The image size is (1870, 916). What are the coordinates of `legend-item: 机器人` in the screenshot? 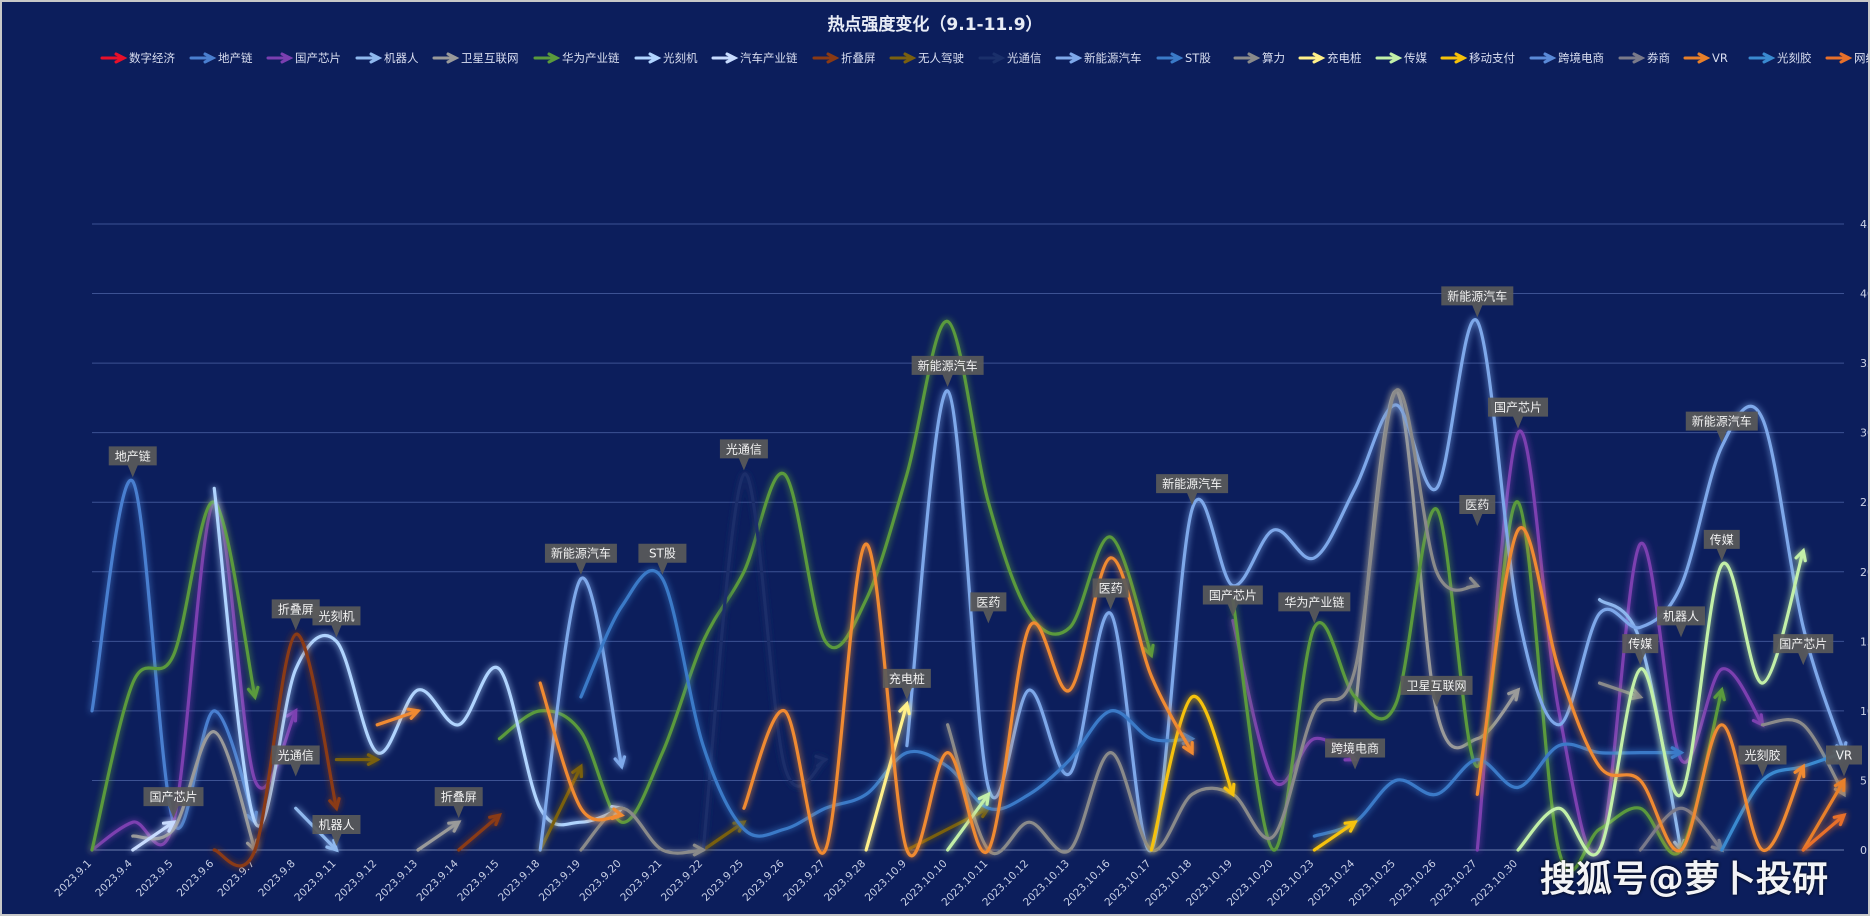 It's located at (387, 58).